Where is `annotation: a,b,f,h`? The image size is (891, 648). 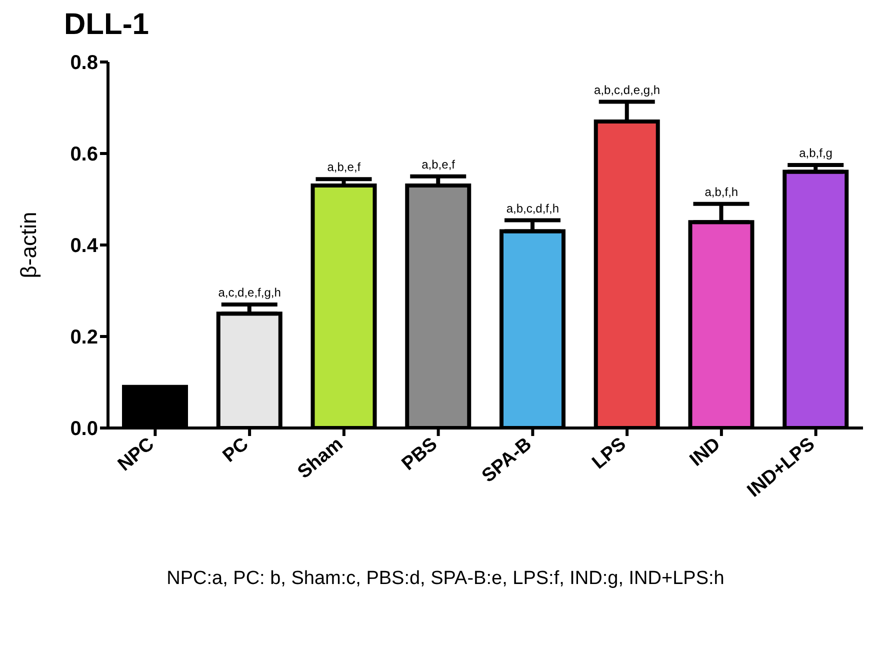 annotation: a,b,f,h is located at coordinates (721, 191).